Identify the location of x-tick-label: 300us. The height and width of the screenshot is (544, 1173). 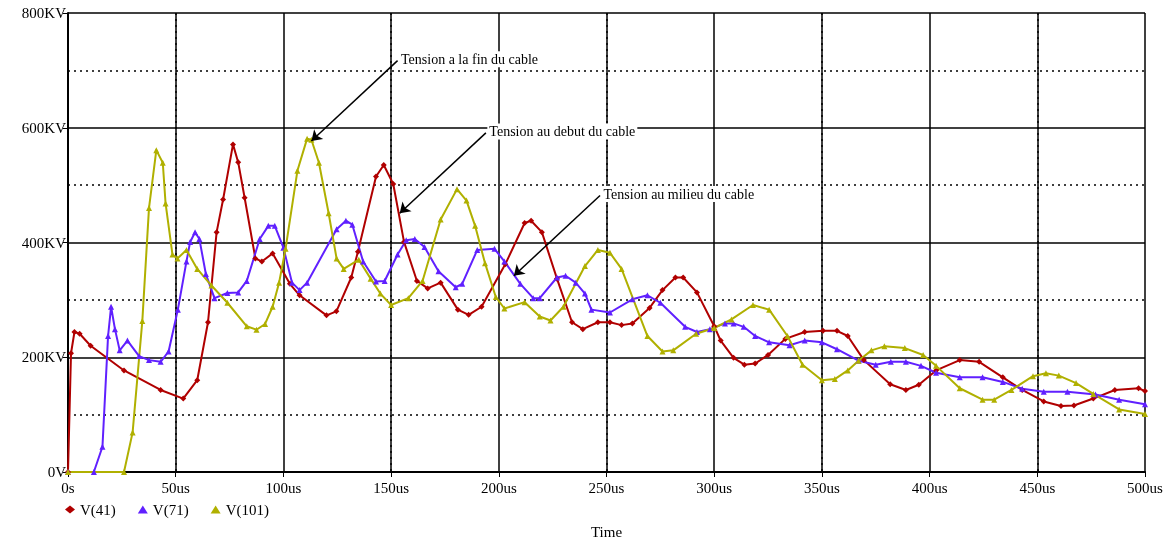
(714, 487).